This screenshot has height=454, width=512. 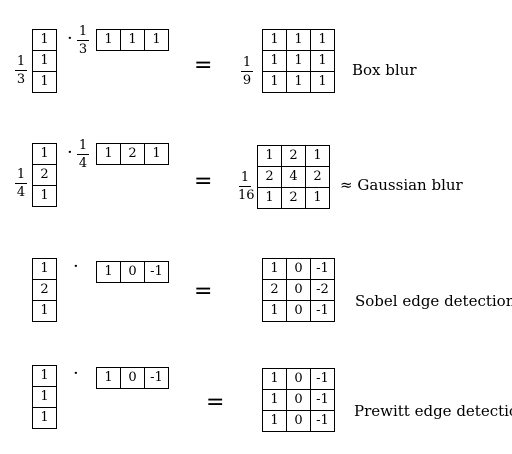 I want to click on row-fraction: 1 3, so click(x=83, y=41).